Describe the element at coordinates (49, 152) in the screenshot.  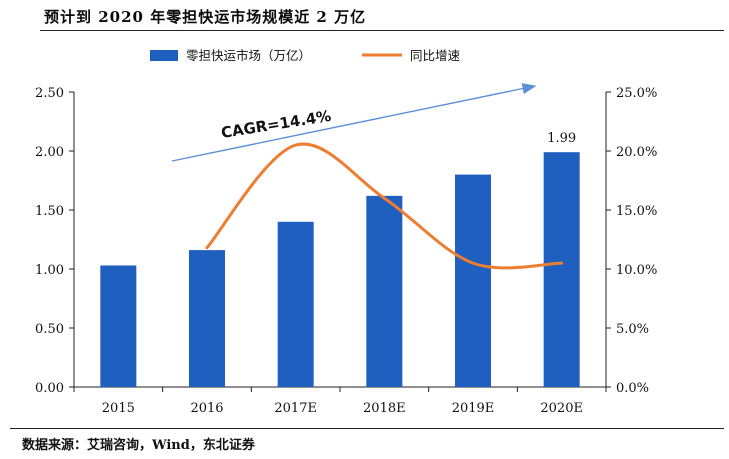
I see `left-tick-label: 2.00` at that location.